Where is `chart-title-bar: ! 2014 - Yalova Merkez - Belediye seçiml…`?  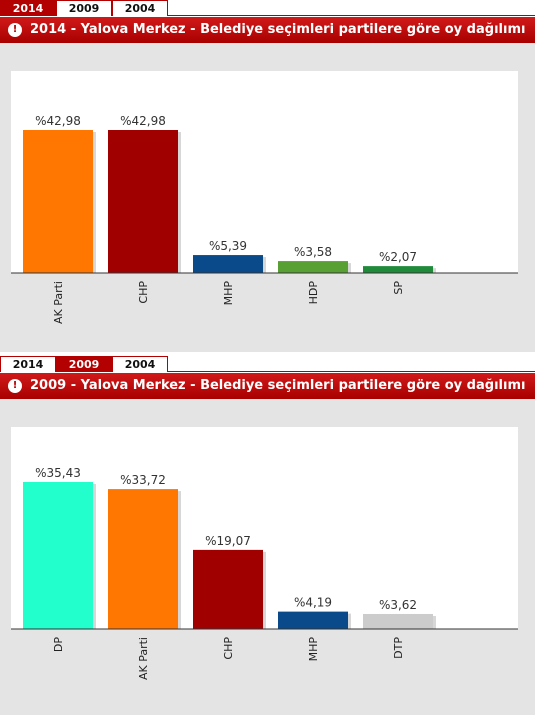
chart-title-bar: ! 2014 - Yalova Merkez - Belediye seçiml… is located at coordinates (267, 30).